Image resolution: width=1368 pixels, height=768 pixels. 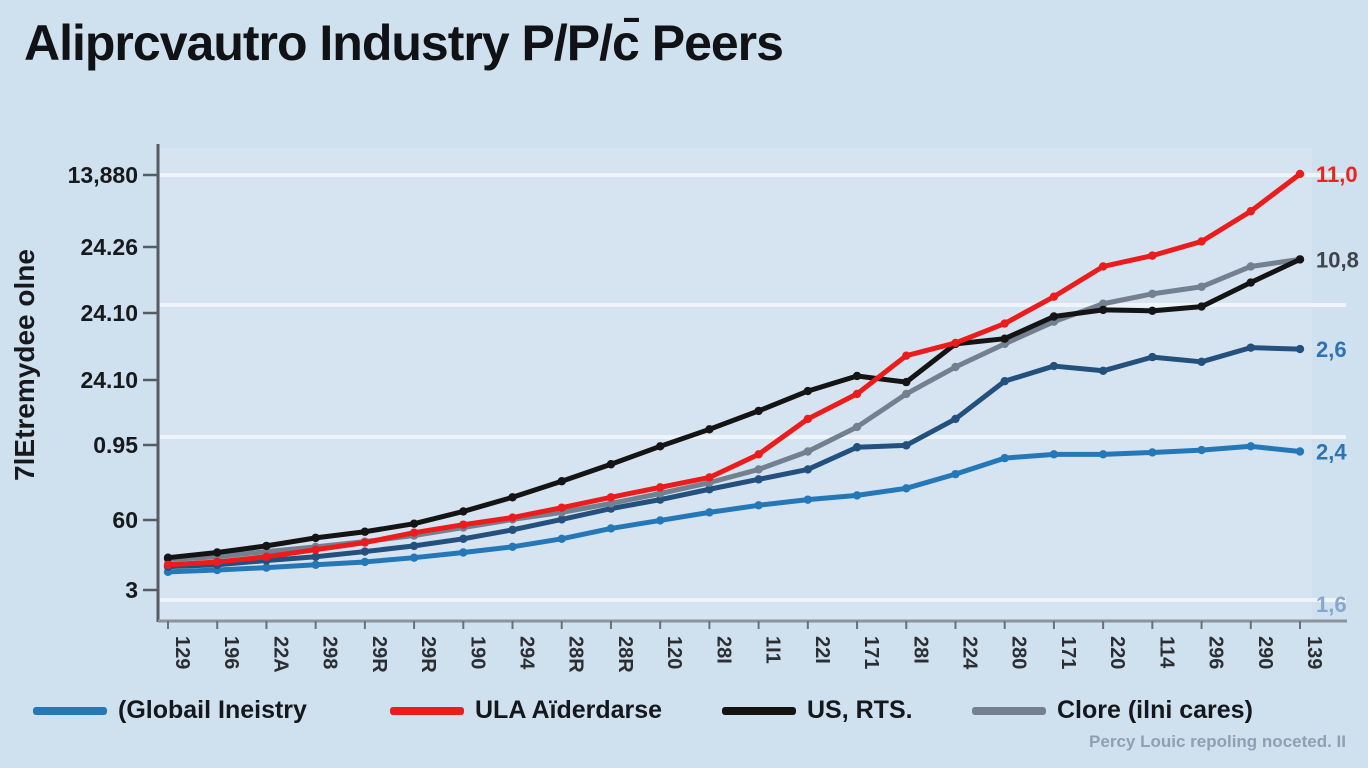 What do you see at coordinates (131, 590) in the screenshot?
I see `y-tick-label: 3` at bounding box center [131, 590].